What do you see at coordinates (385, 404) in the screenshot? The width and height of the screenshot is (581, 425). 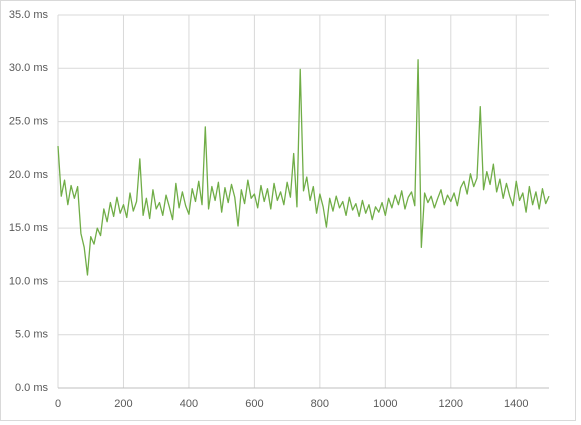 I see `x-tick-label: 1000` at bounding box center [385, 404].